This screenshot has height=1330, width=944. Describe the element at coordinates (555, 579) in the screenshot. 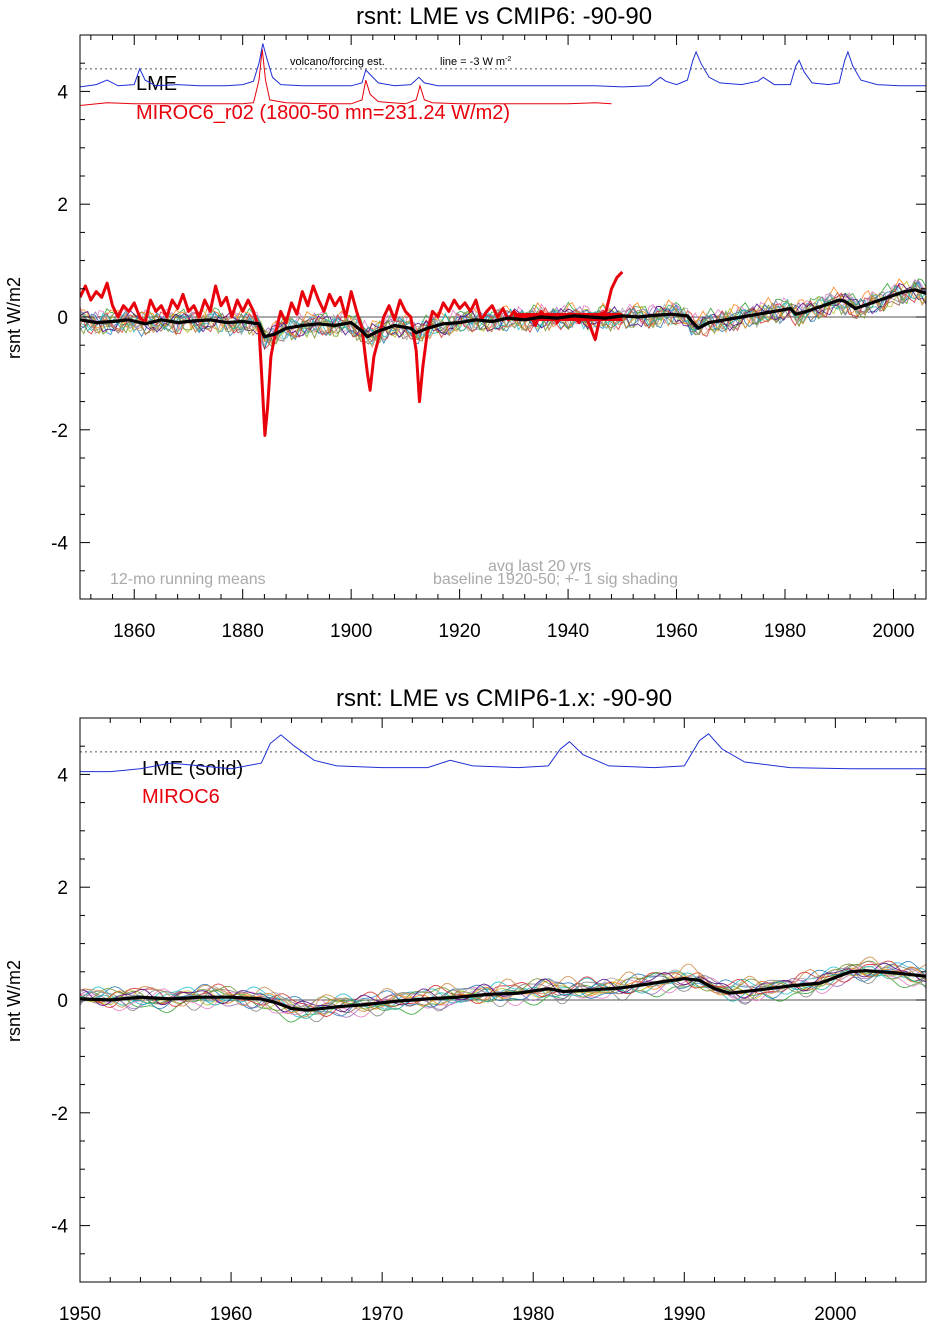

I see `baseline-annotation: baseline 1920-50; +- 1 sig shading` at that location.